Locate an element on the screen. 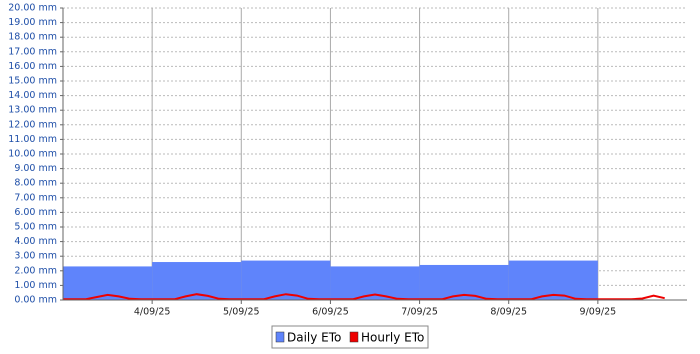 Image resolution: width=700 pixels, height=354 pixels. y-tick-label: 18.00 mm is located at coordinates (32, 37).